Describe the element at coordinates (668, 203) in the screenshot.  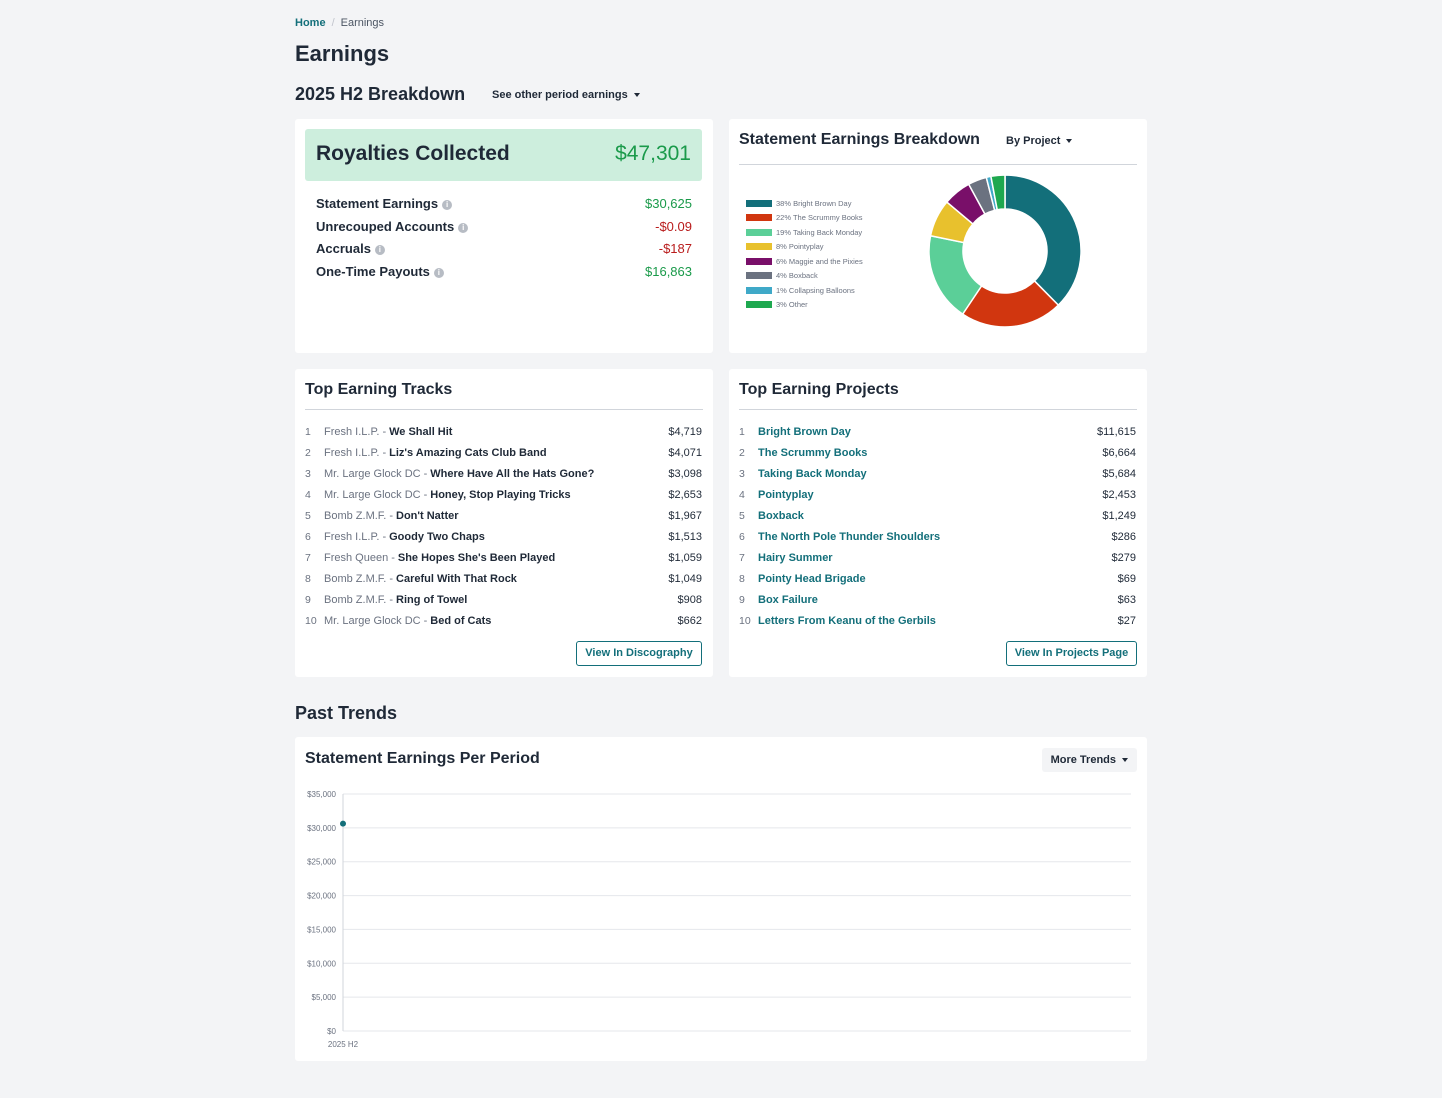
I see `royalty-row-value: $30,625` at that location.